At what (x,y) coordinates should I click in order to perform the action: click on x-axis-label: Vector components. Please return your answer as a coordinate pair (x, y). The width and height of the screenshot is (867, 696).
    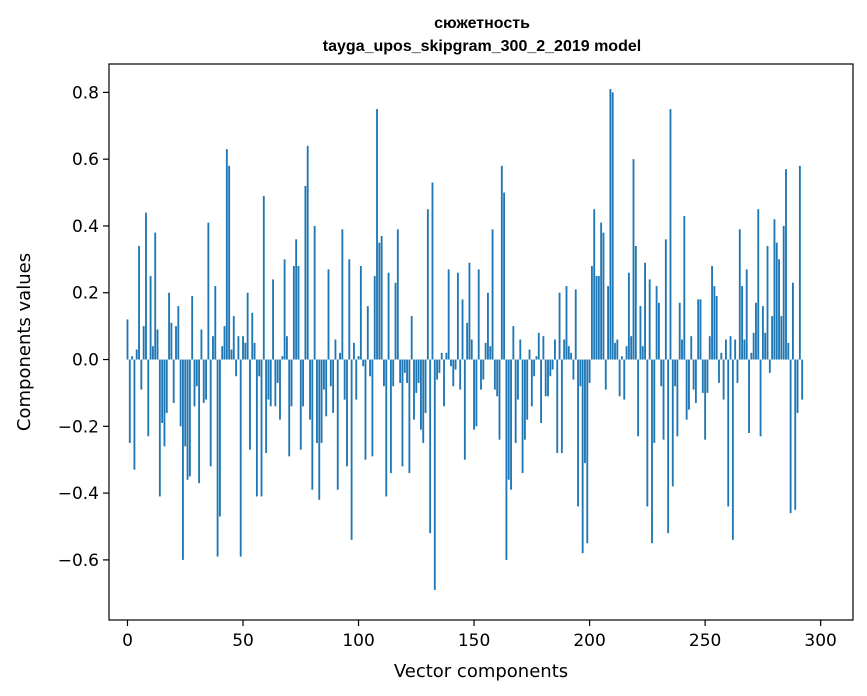
    Looking at the image, I should click on (481, 671).